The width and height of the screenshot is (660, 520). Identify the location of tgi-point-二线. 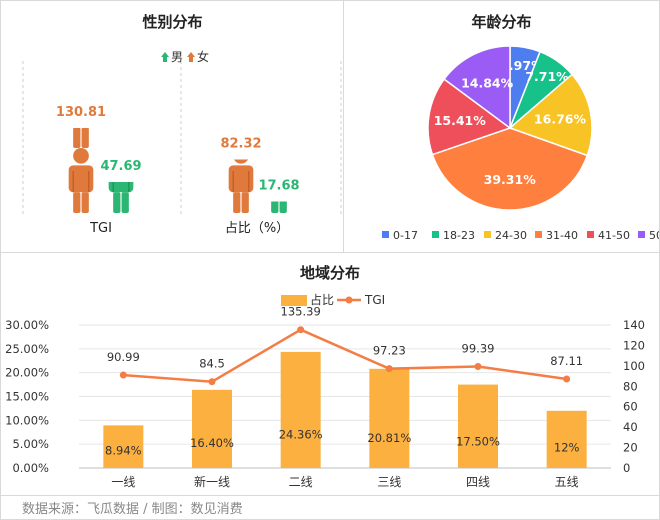
(301, 330).